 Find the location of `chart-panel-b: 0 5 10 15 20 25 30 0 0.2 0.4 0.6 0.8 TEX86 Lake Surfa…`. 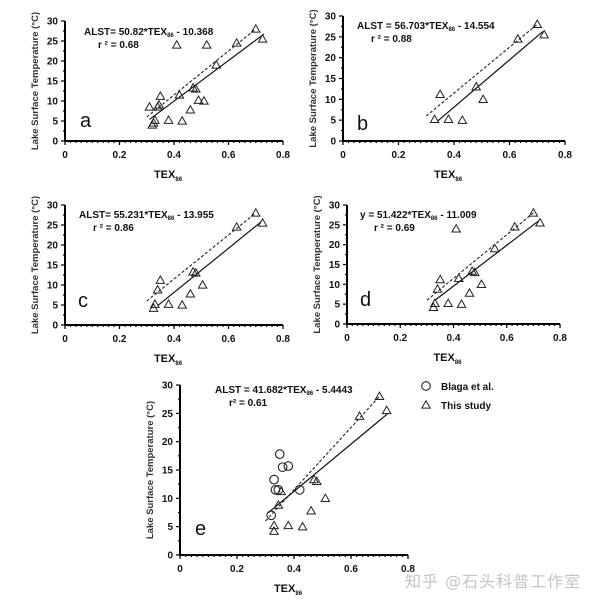

chart-panel-b: 0 5 10 15 20 25 30 0 0.2 0.4 0.6 0.8 TEX86 Lake Surfa… is located at coordinates (440, 96).